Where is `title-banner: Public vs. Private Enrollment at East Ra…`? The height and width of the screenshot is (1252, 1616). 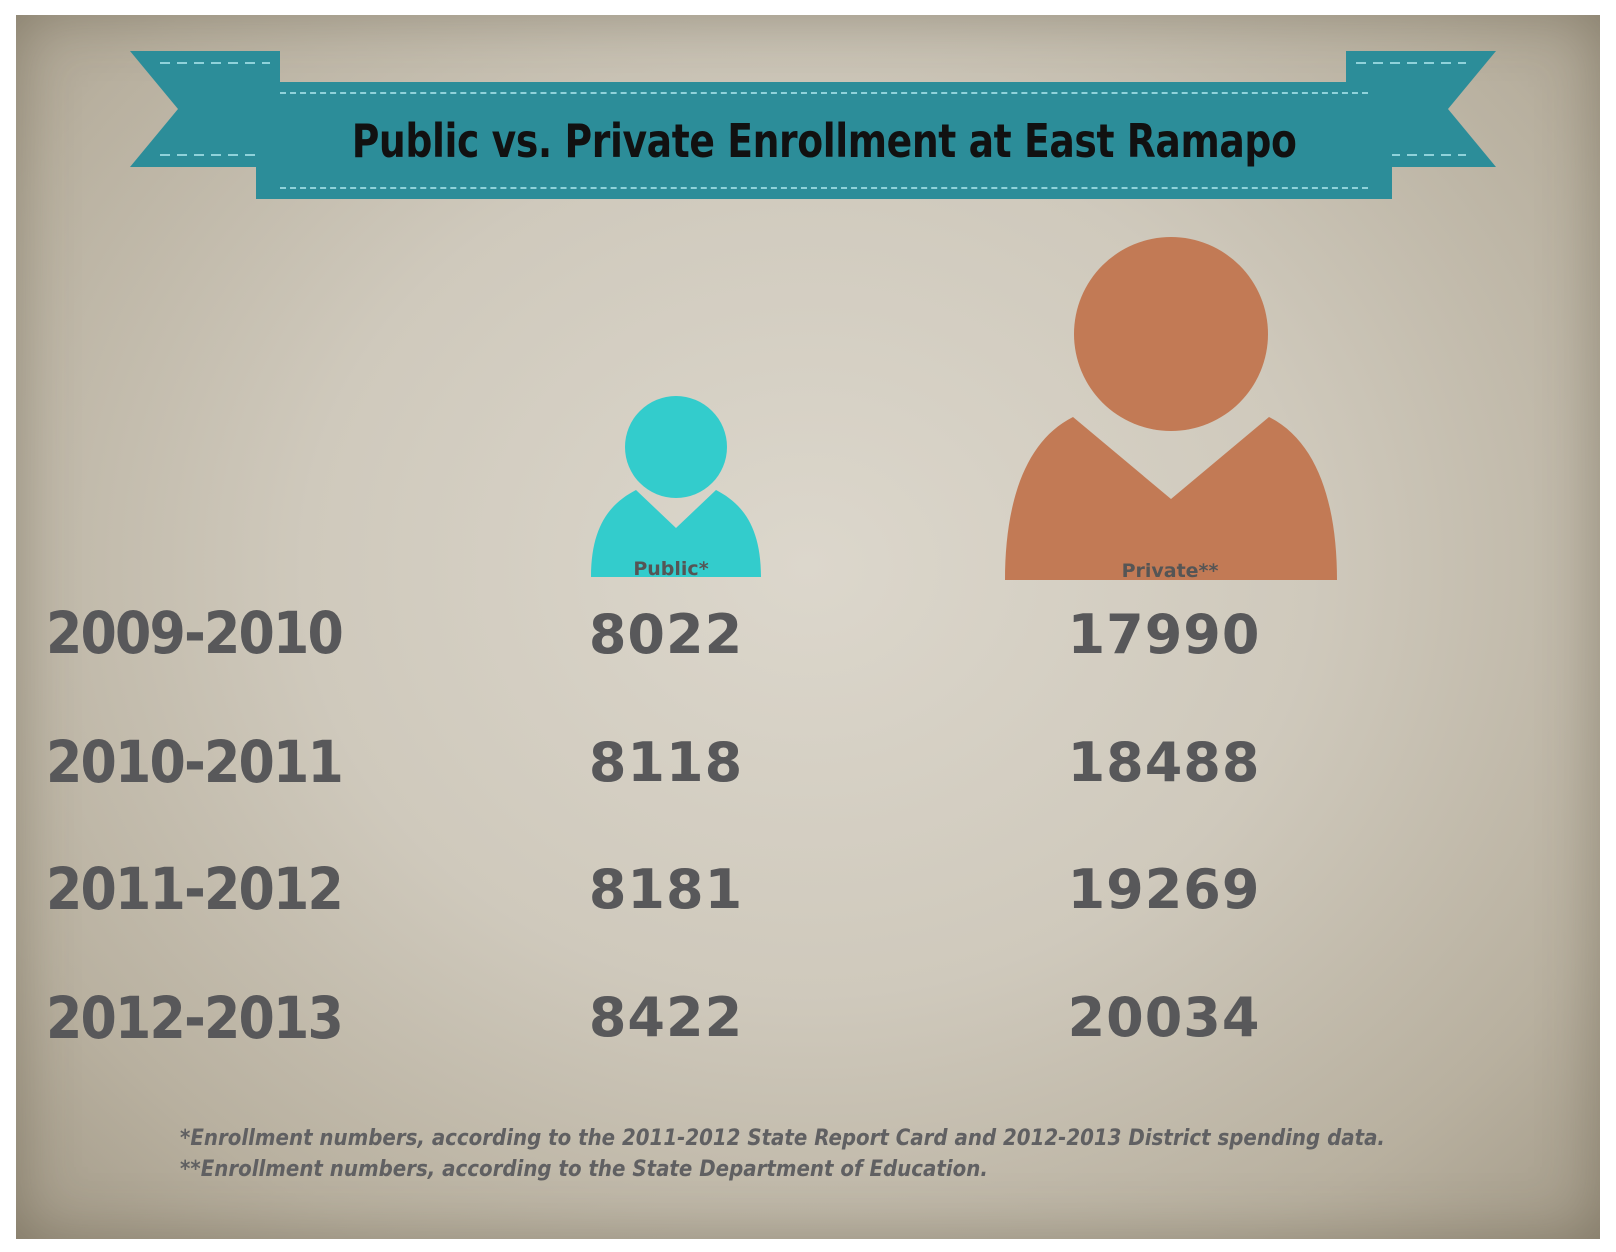
title-banner: Public vs. Private Enrollment at East Ra… is located at coordinates (824, 140).